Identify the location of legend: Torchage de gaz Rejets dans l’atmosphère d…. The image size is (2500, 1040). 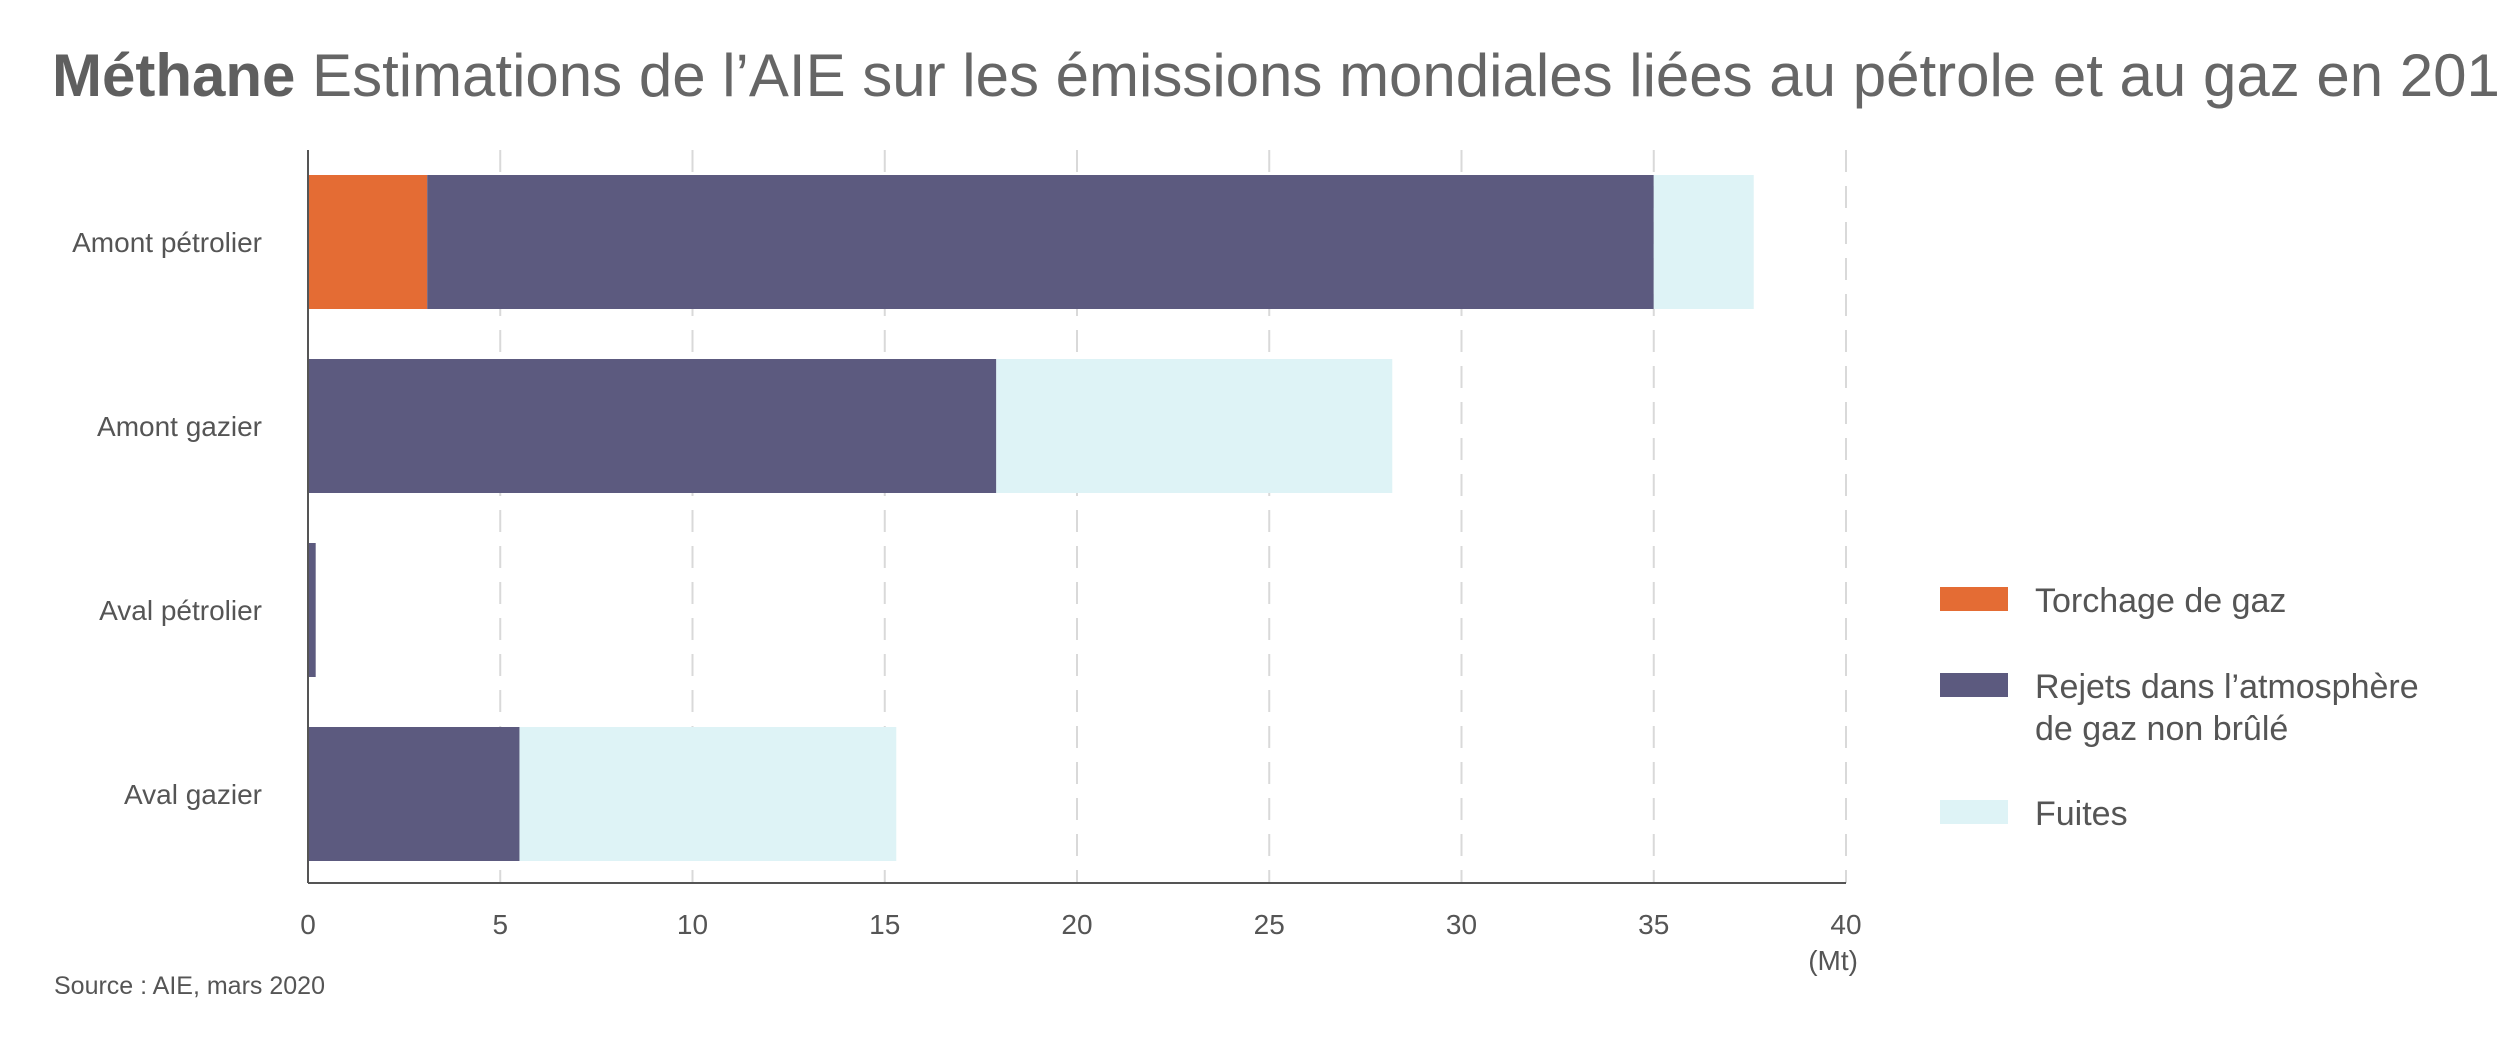
(2179, 707).